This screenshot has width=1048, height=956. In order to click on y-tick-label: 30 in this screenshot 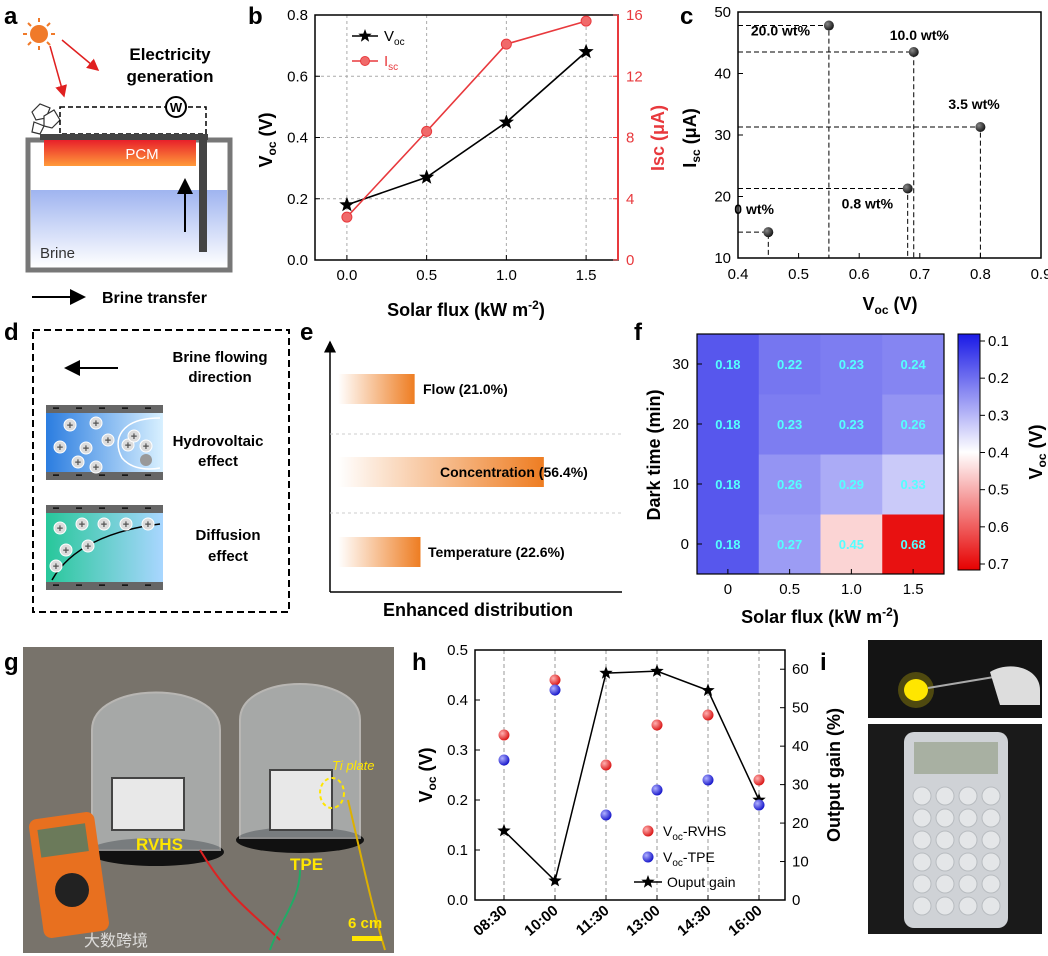, I will do `click(680, 364)`.